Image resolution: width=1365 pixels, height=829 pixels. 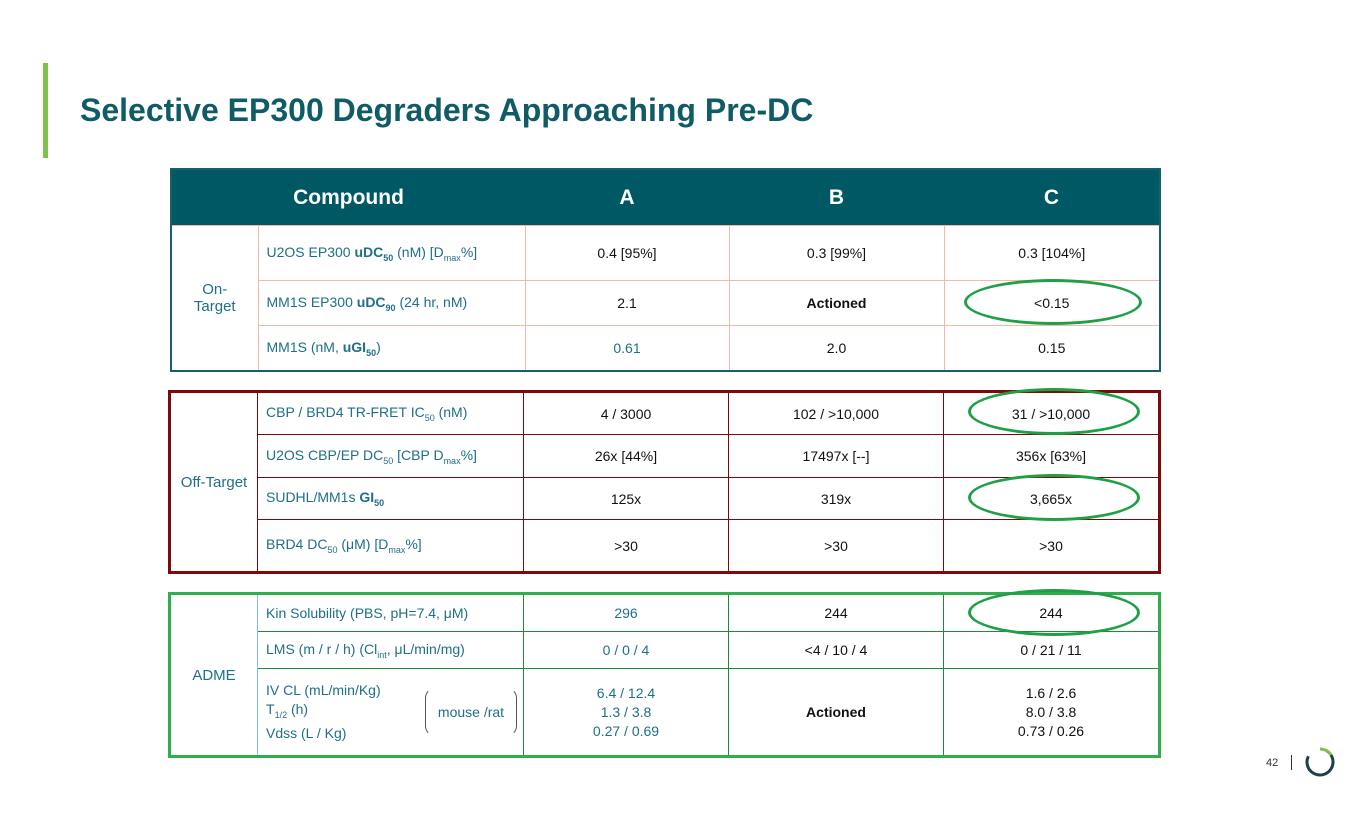 What do you see at coordinates (323, 689) in the screenshot?
I see `iv-cl-label: IV CL (mL/min/Kg)` at bounding box center [323, 689].